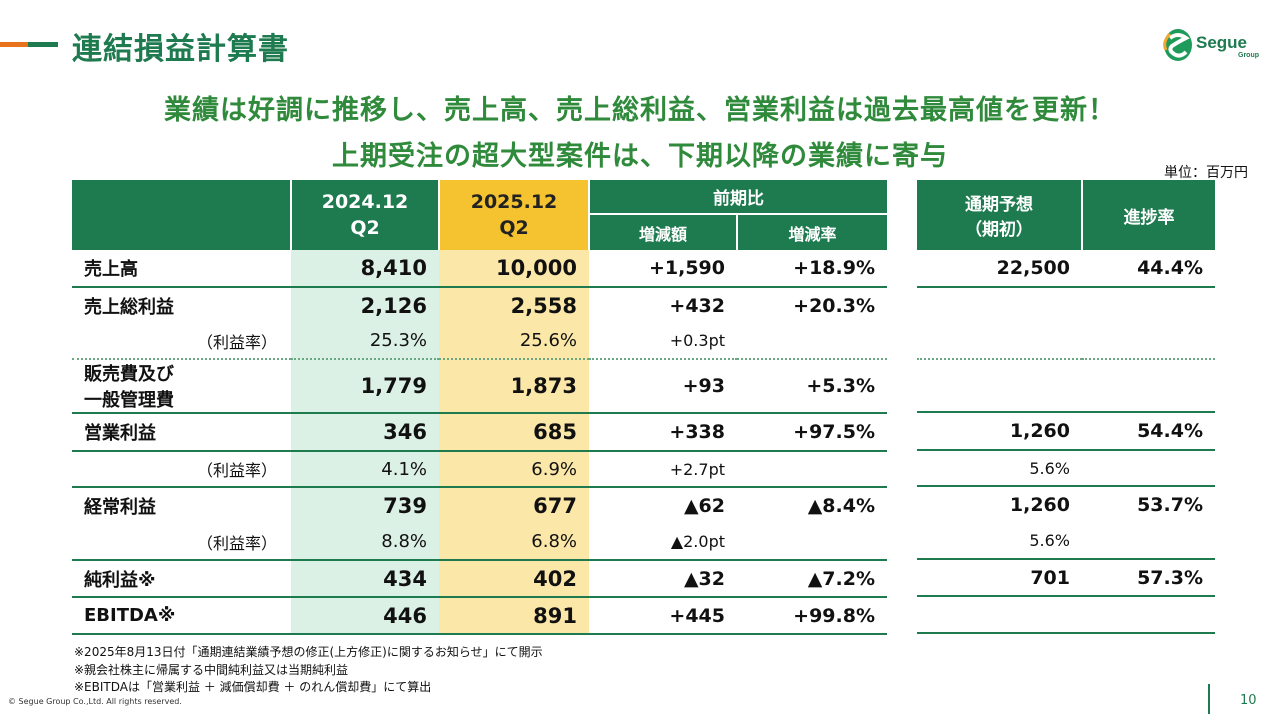 The width and height of the screenshot is (1280, 719). I want to click on cell-curr: 25.6%, so click(514, 341).